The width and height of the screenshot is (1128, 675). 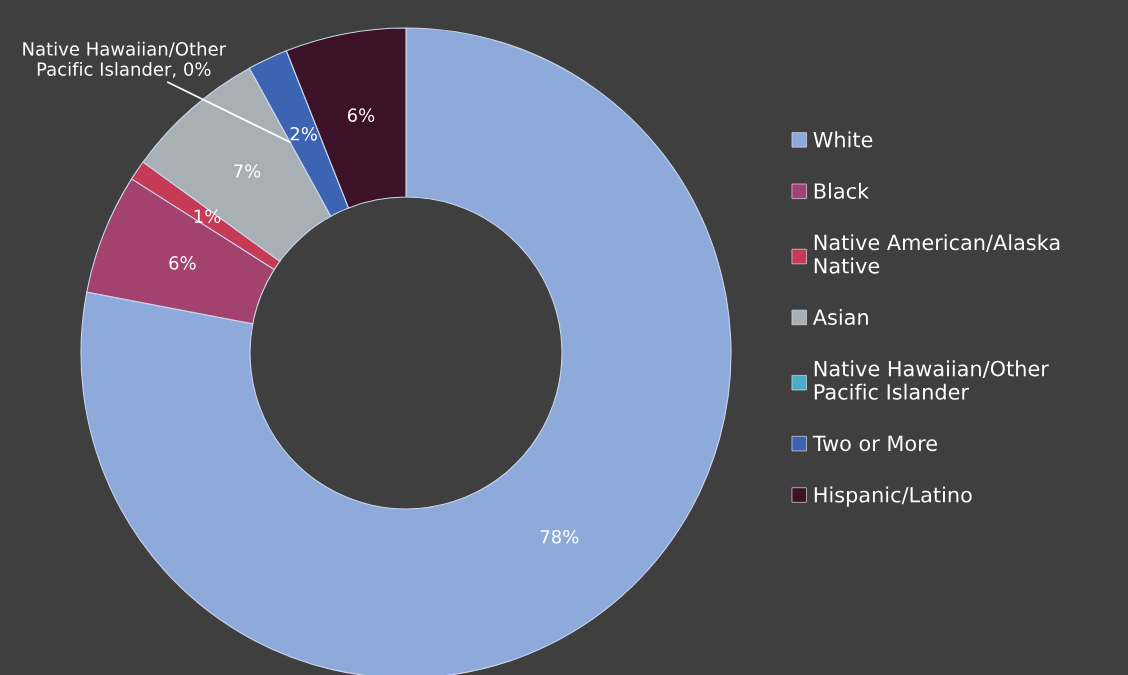 What do you see at coordinates (303, 133) in the screenshot?
I see `data-label: 2%` at bounding box center [303, 133].